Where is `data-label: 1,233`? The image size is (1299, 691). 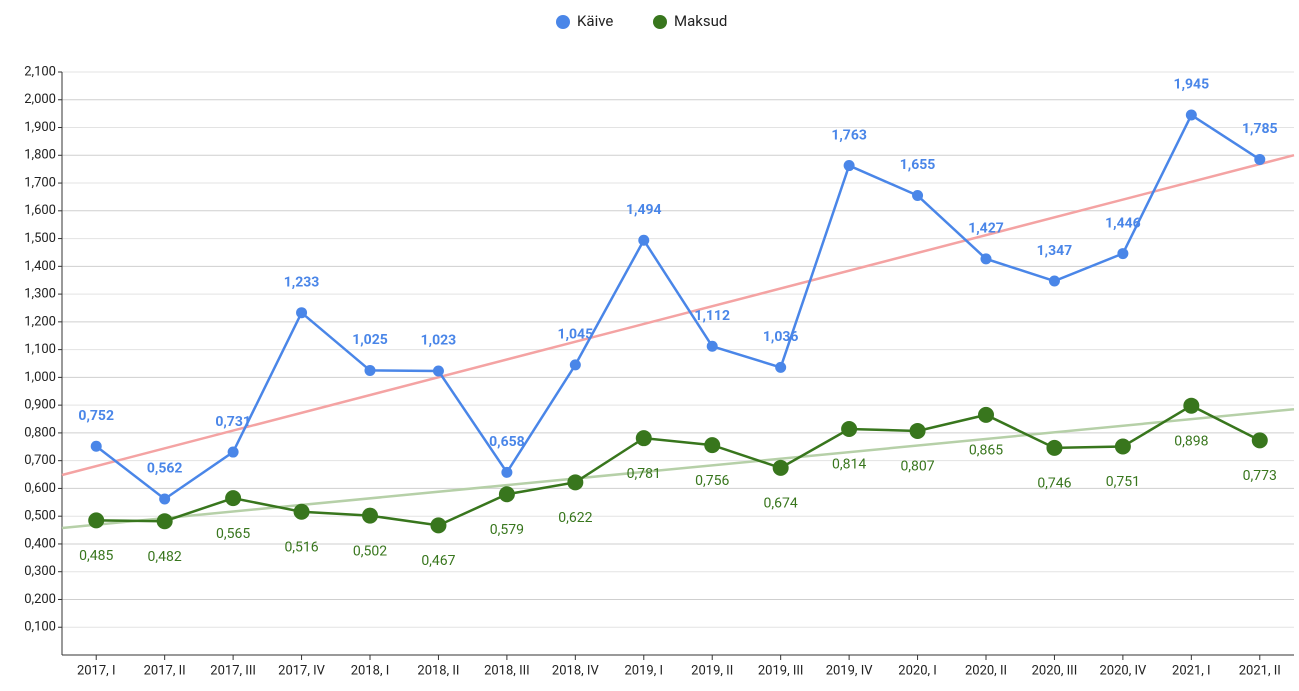 data-label: 1,233 is located at coordinates (302, 282).